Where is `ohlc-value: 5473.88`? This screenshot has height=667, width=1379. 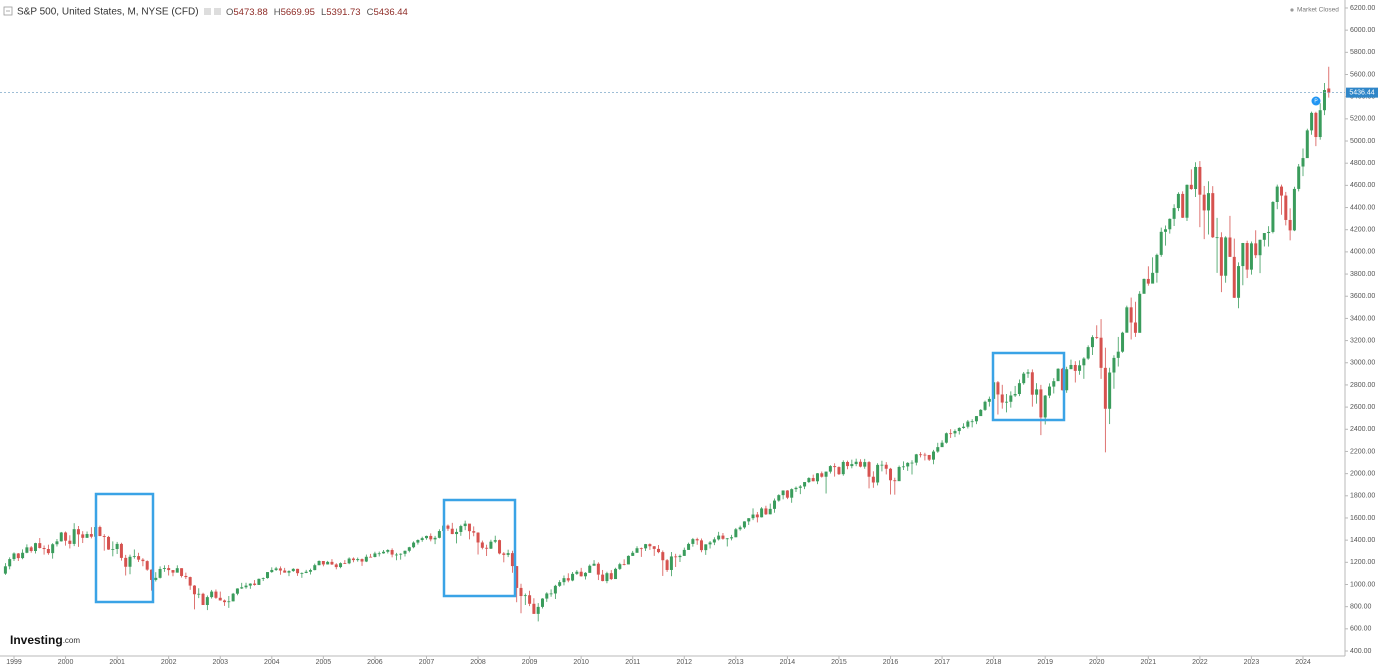
ohlc-value: 5473.88 is located at coordinates (250, 12).